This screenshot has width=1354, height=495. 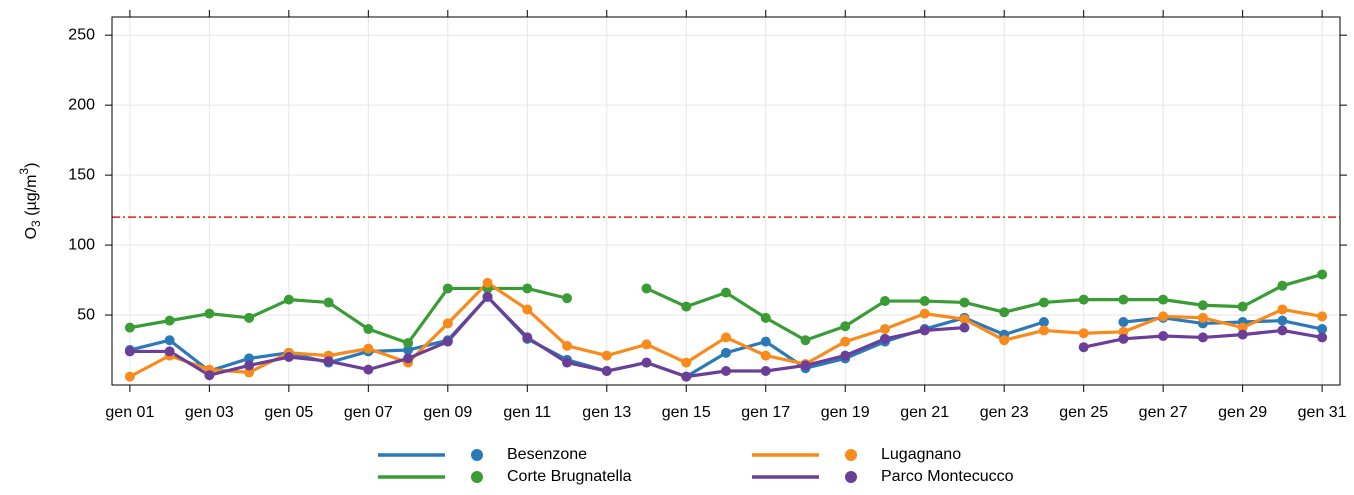 I want to click on x-tick-label: gen 01, so click(x=129, y=412).